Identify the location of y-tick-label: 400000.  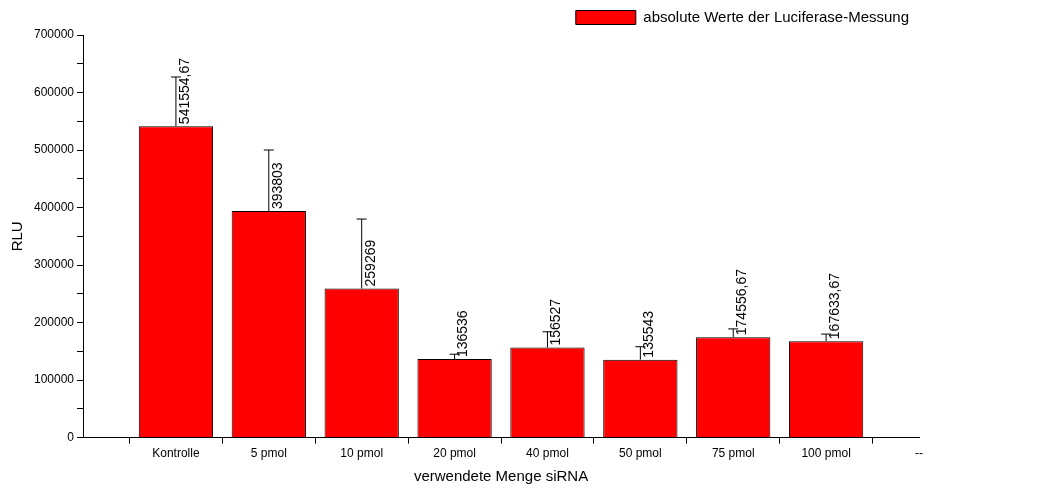
(54, 206).